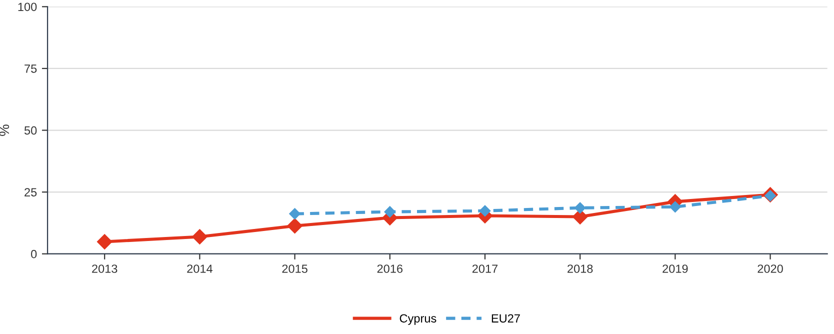 The image size is (834, 334). What do you see at coordinates (295, 268) in the screenshot?
I see `x-tick-label: 2015` at bounding box center [295, 268].